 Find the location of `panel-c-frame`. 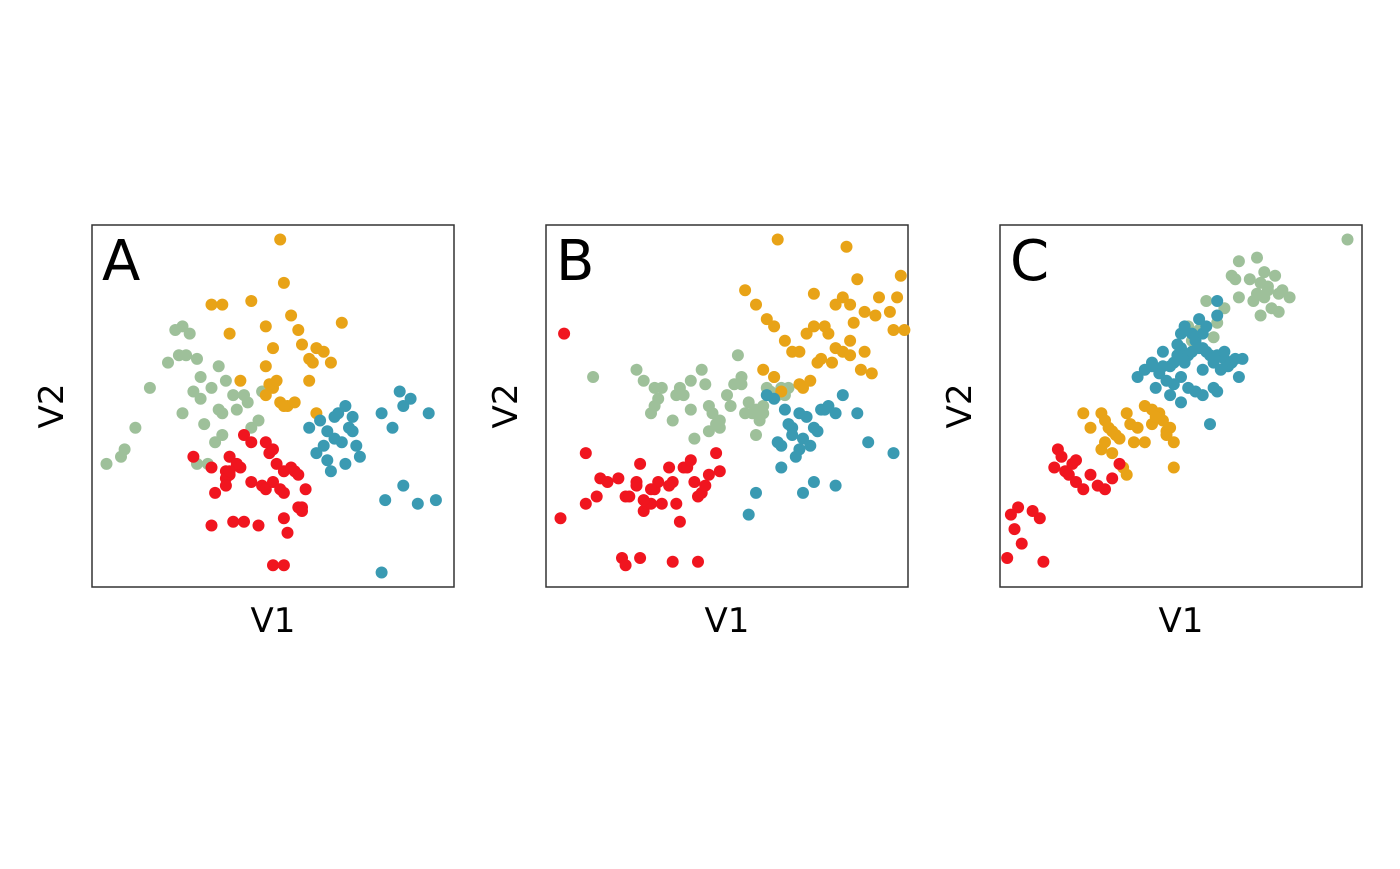

panel-c-frame is located at coordinates (1181, 406).